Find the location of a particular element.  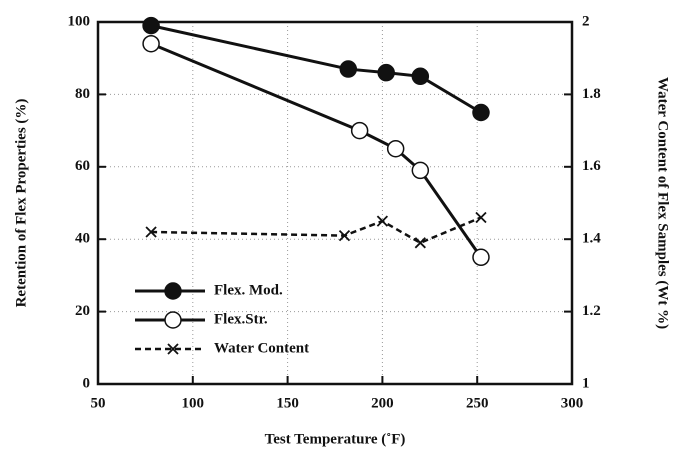

x-tick-label: 250 is located at coordinates (477, 403).